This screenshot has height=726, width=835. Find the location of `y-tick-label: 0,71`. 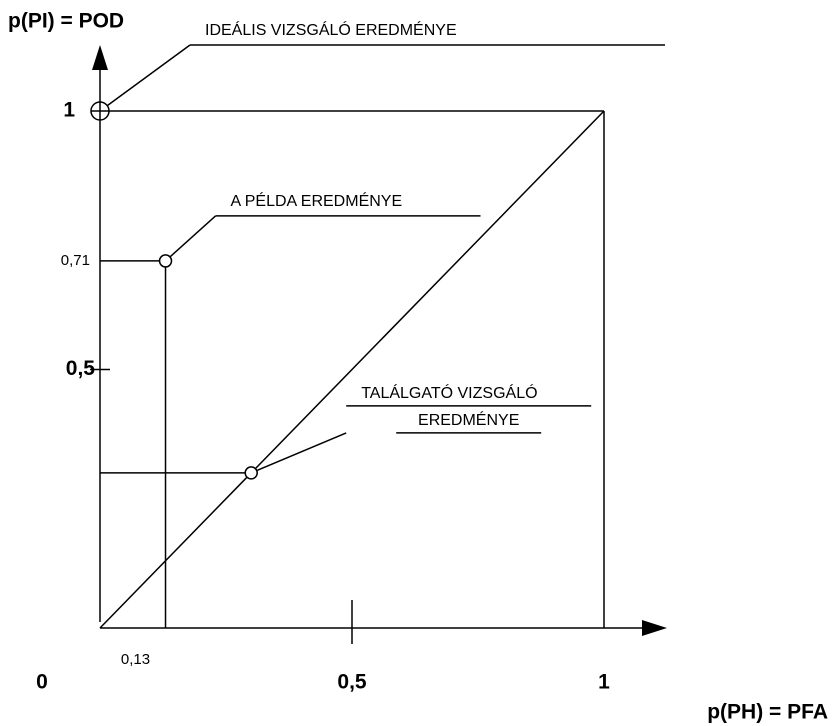

y-tick-label: 0,71 is located at coordinates (75, 260).